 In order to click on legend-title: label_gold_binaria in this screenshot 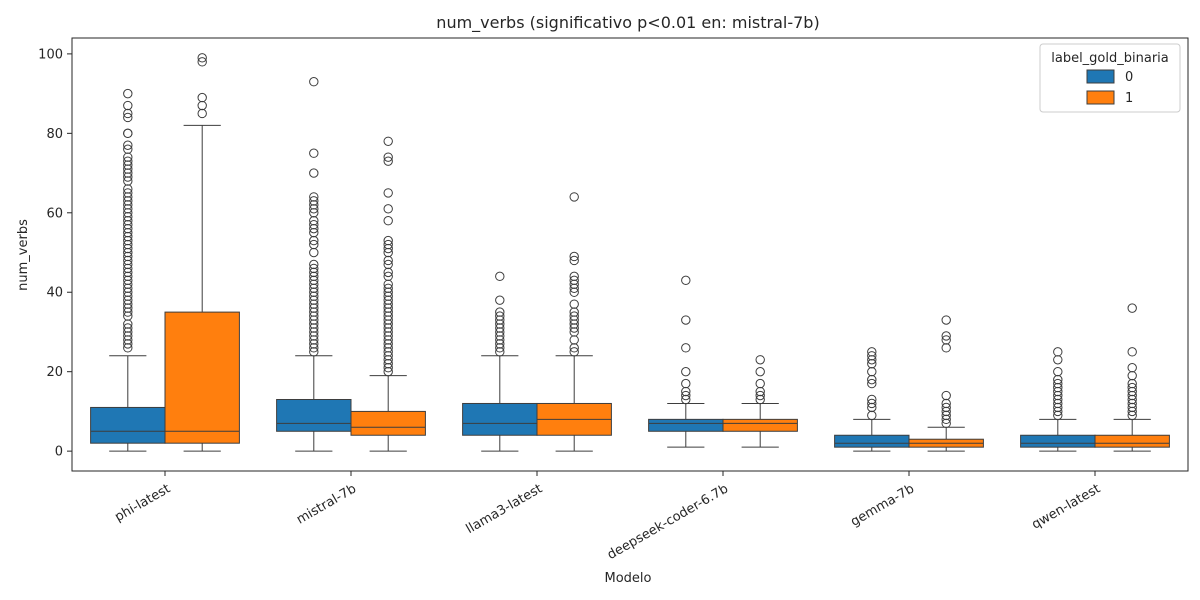, I will do `click(1110, 58)`.